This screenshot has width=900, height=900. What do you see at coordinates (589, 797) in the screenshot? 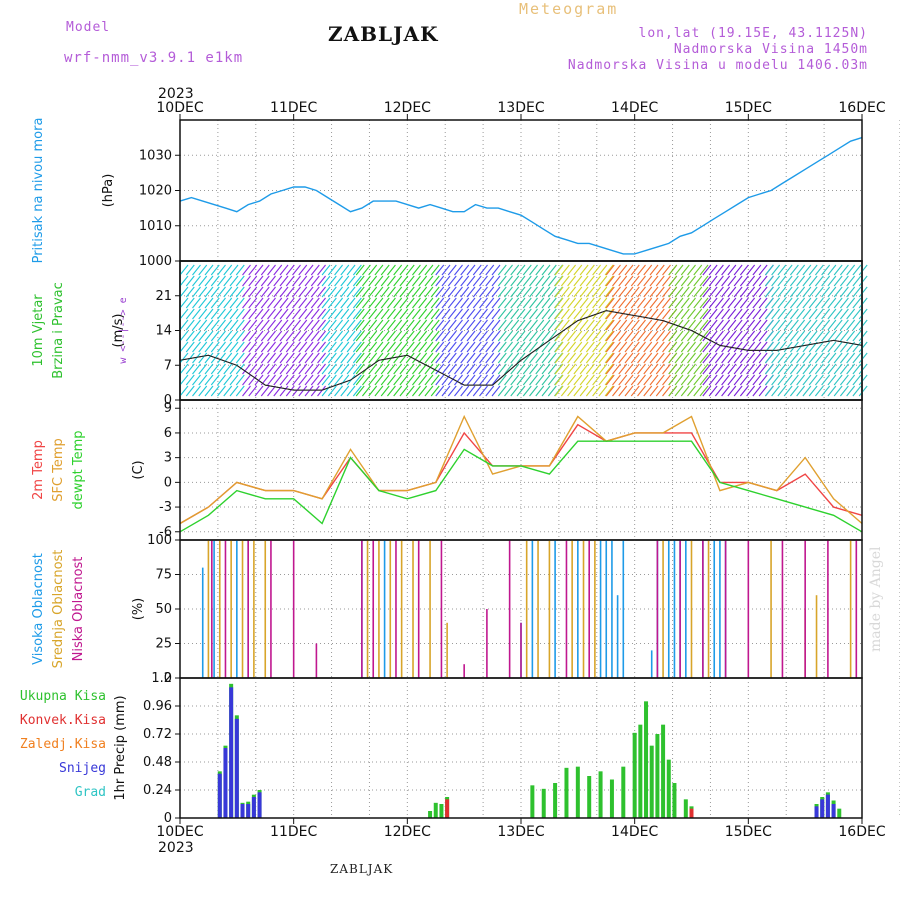
I see `bar-precip_total` at bounding box center [589, 797].